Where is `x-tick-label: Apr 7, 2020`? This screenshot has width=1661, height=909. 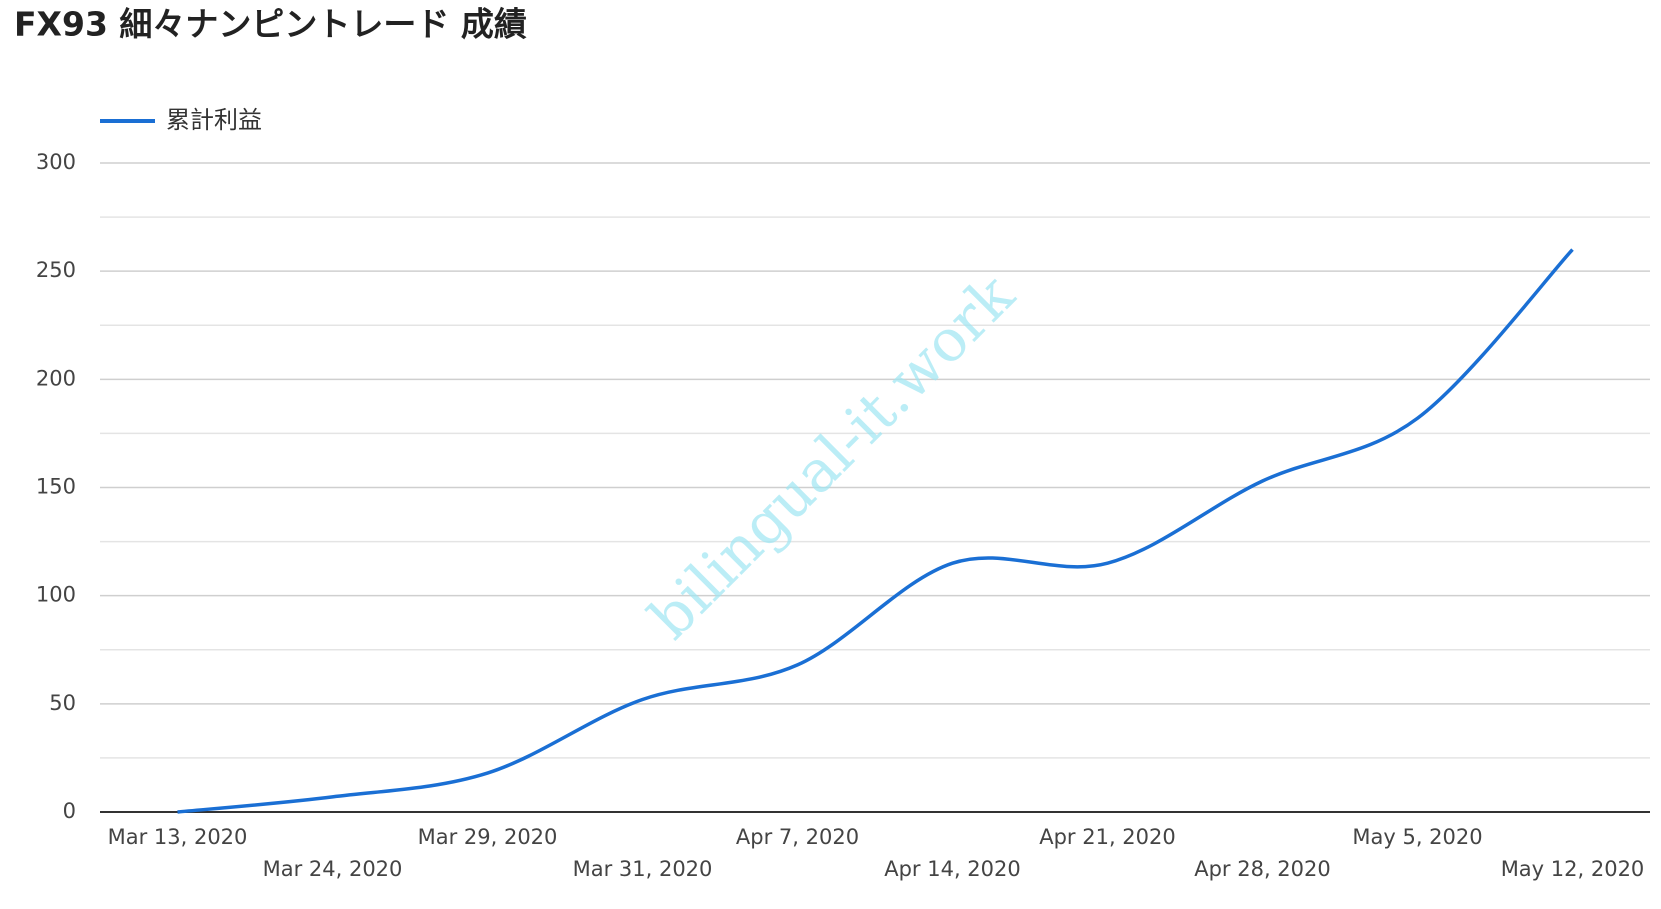 x-tick-label: Apr 7, 2020 is located at coordinates (797, 837).